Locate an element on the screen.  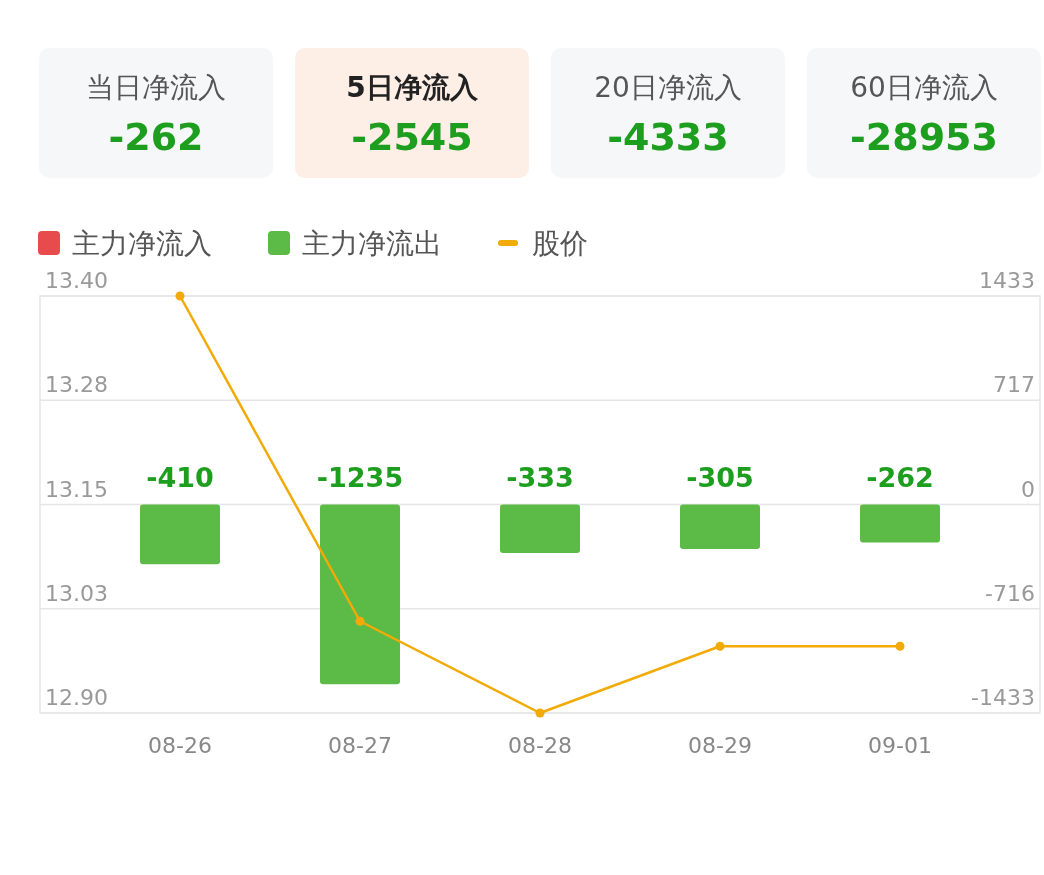
data-label: -333 is located at coordinates (540, 477).